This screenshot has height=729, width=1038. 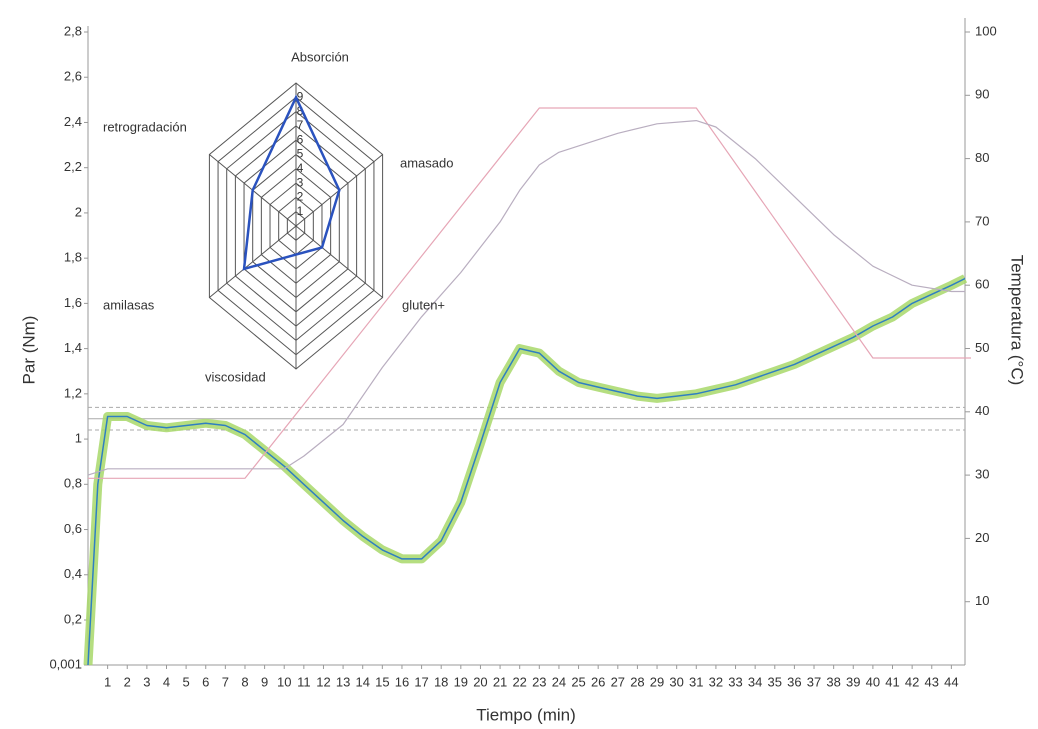 I want to click on x-tick-label: 34, so click(x=755, y=681).